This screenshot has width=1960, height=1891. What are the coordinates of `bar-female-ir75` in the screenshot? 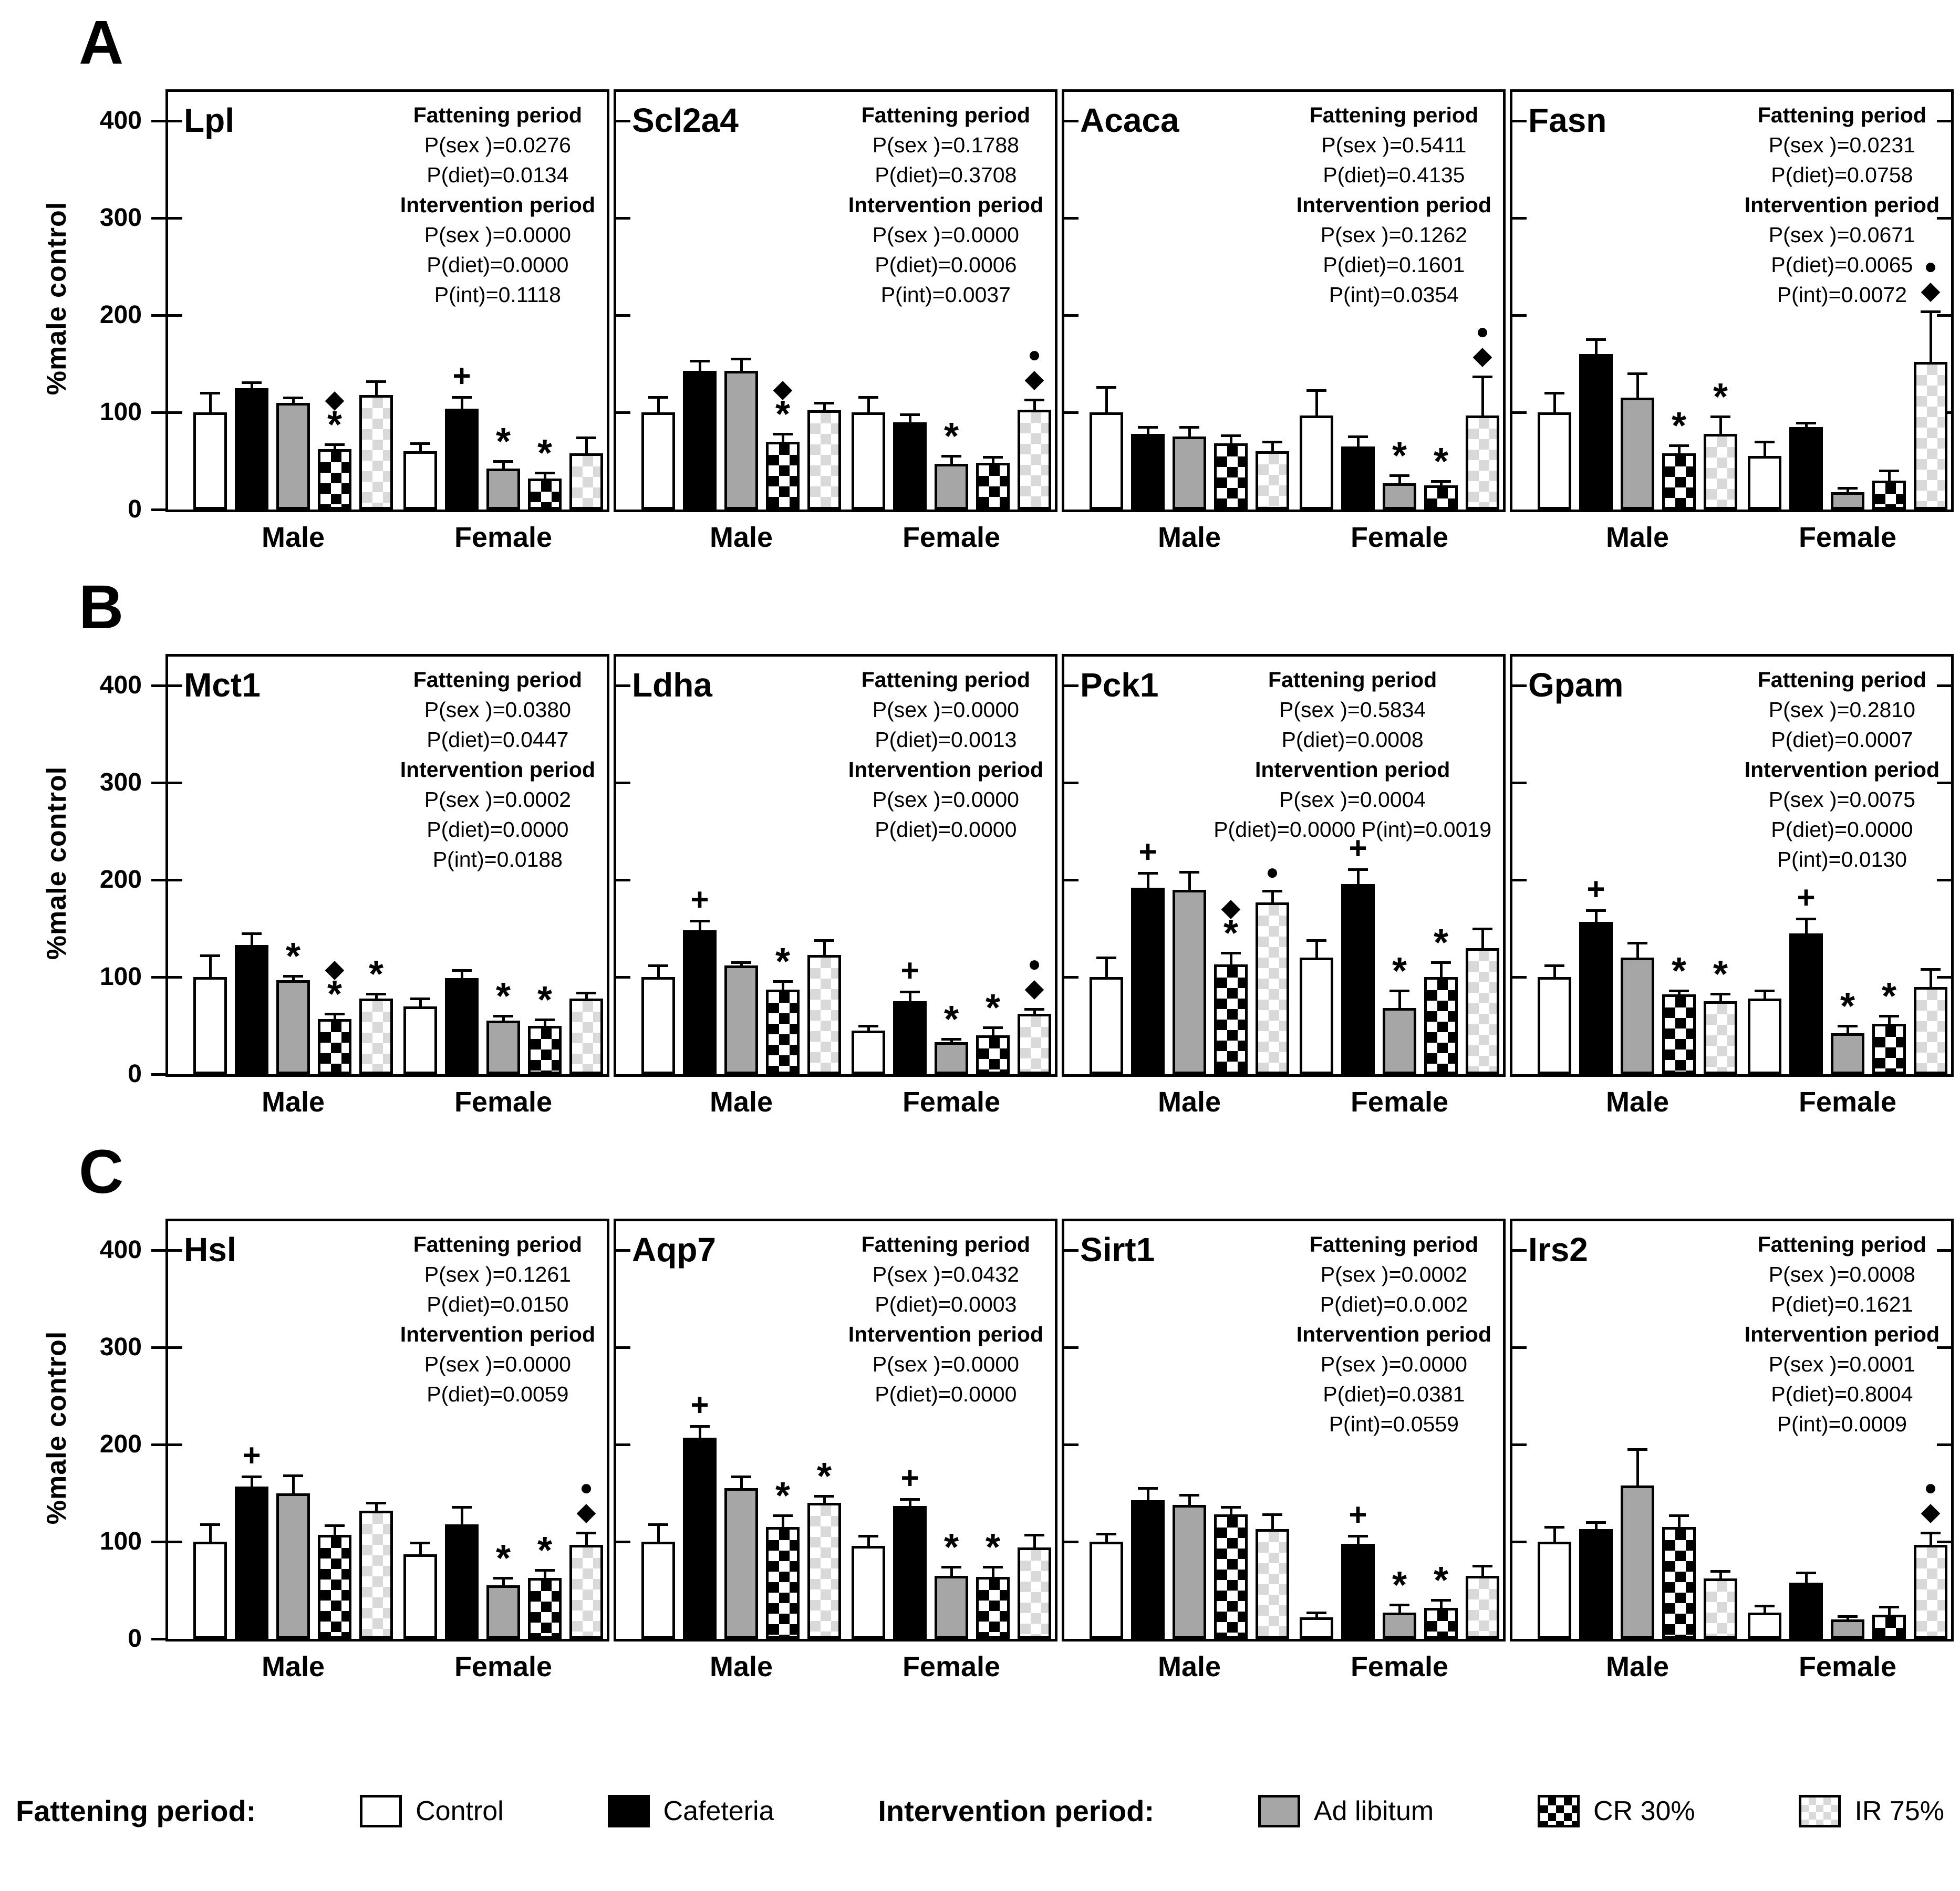 It's located at (586, 1036).